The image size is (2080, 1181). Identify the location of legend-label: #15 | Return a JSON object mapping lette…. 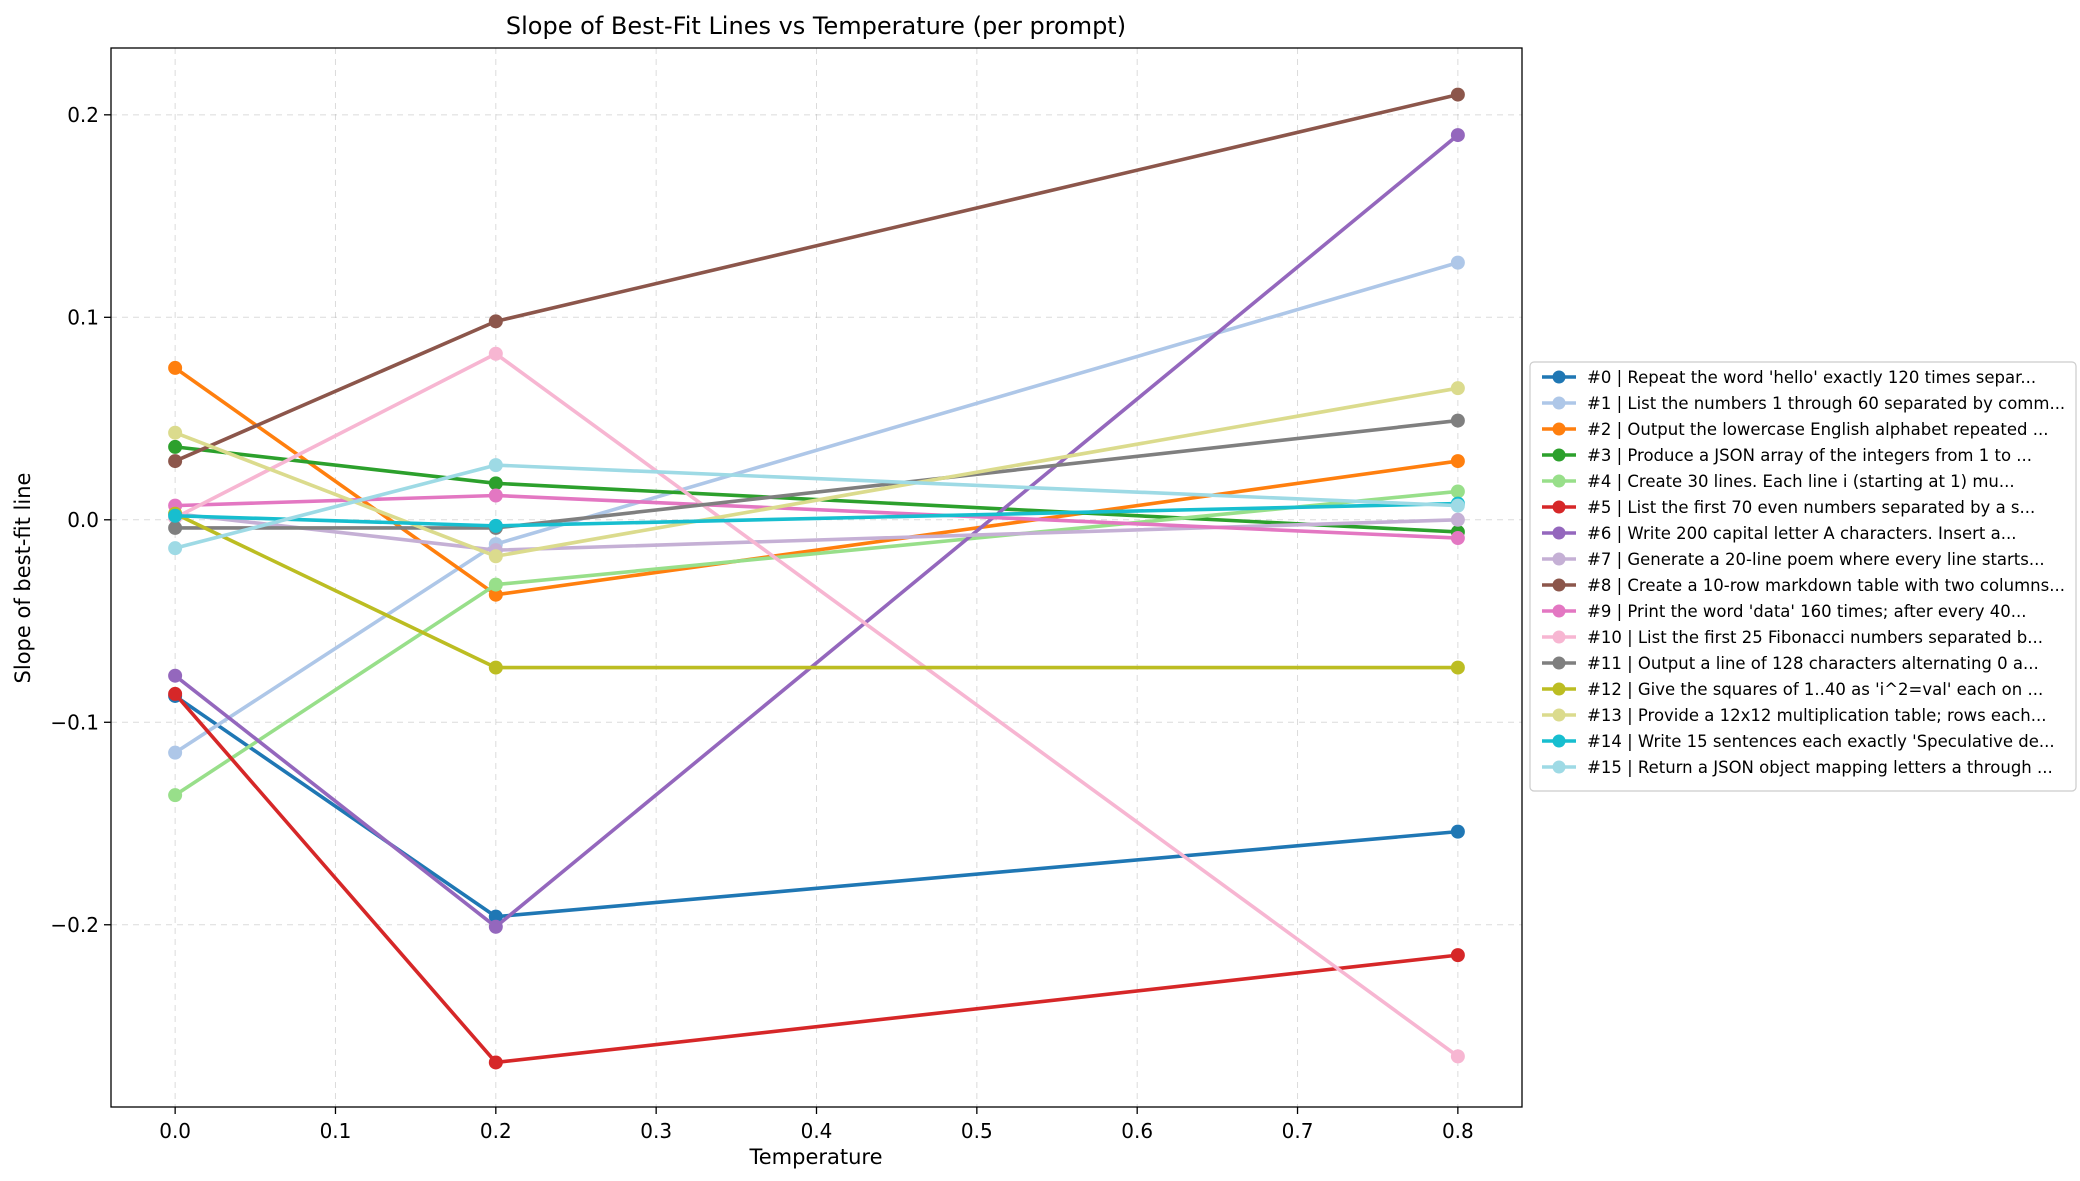
(1820, 767).